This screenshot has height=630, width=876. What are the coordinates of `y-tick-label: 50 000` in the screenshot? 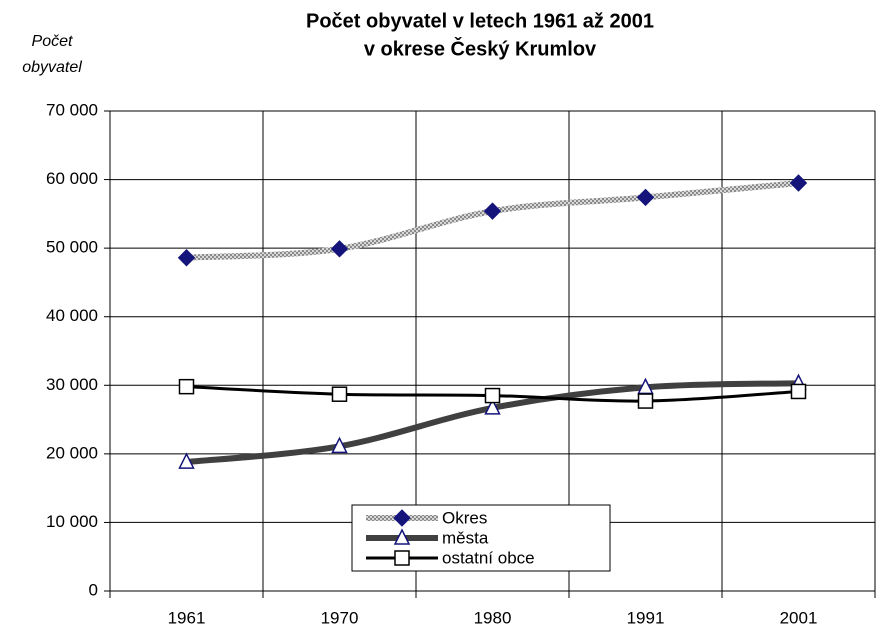 It's located at (72, 247).